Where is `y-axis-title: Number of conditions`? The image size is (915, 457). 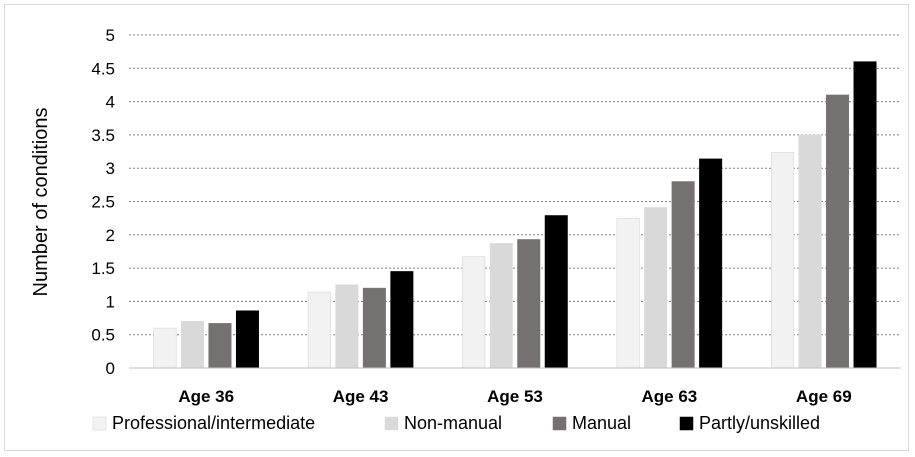 y-axis-title: Number of conditions is located at coordinates (41, 202).